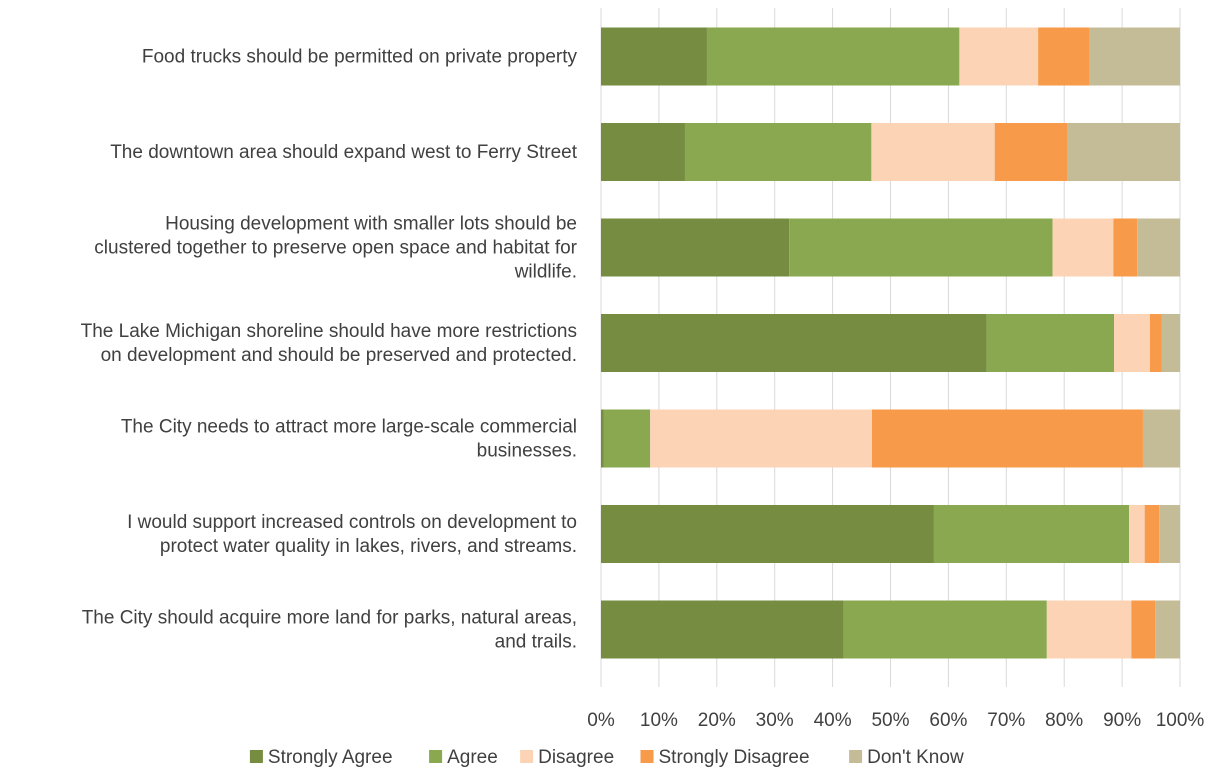 The height and width of the screenshot is (781, 1215). What do you see at coordinates (545, 272) in the screenshot?
I see `category-label-line: wildlife.` at bounding box center [545, 272].